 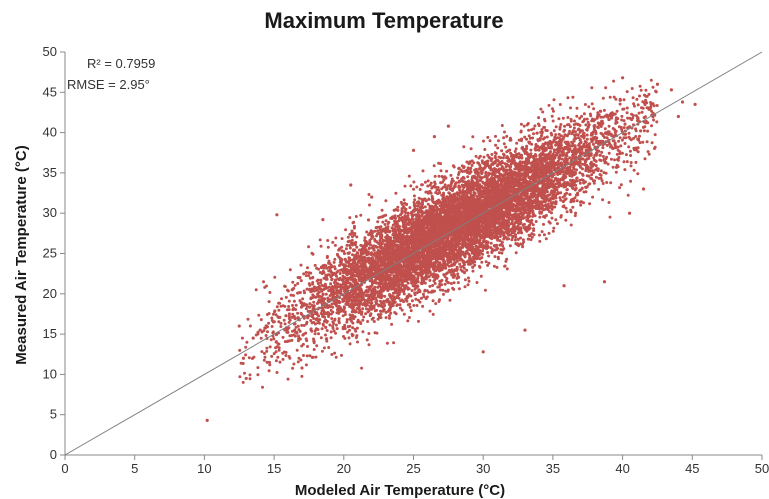 What do you see at coordinates (50, 293) in the screenshot?
I see `y-tick-label: 20` at bounding box center [50, 293].